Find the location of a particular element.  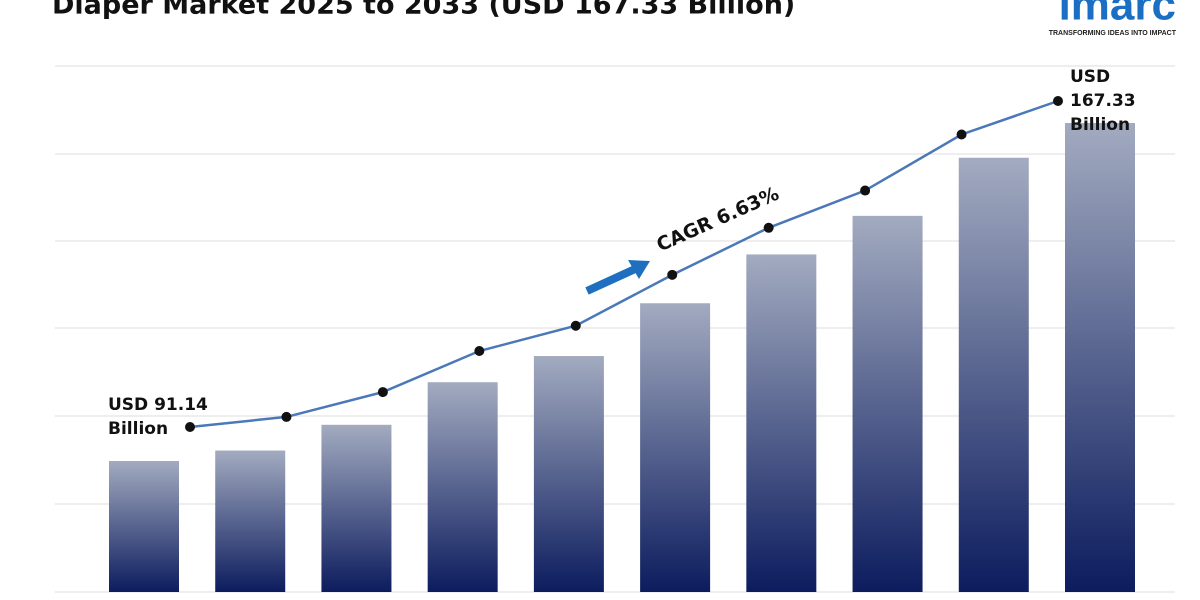

cagr-arrowhead is located at coordinates (639, 269).